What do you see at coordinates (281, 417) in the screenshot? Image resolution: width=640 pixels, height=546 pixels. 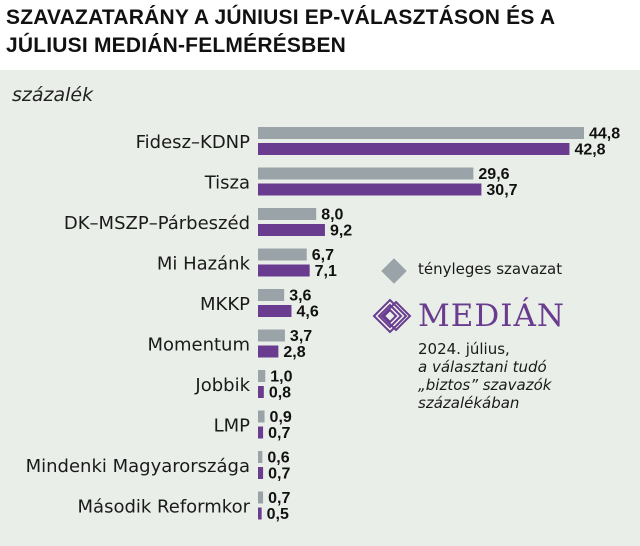 I see `value-label-actual: 0,9` at bounding box center [281, 417].